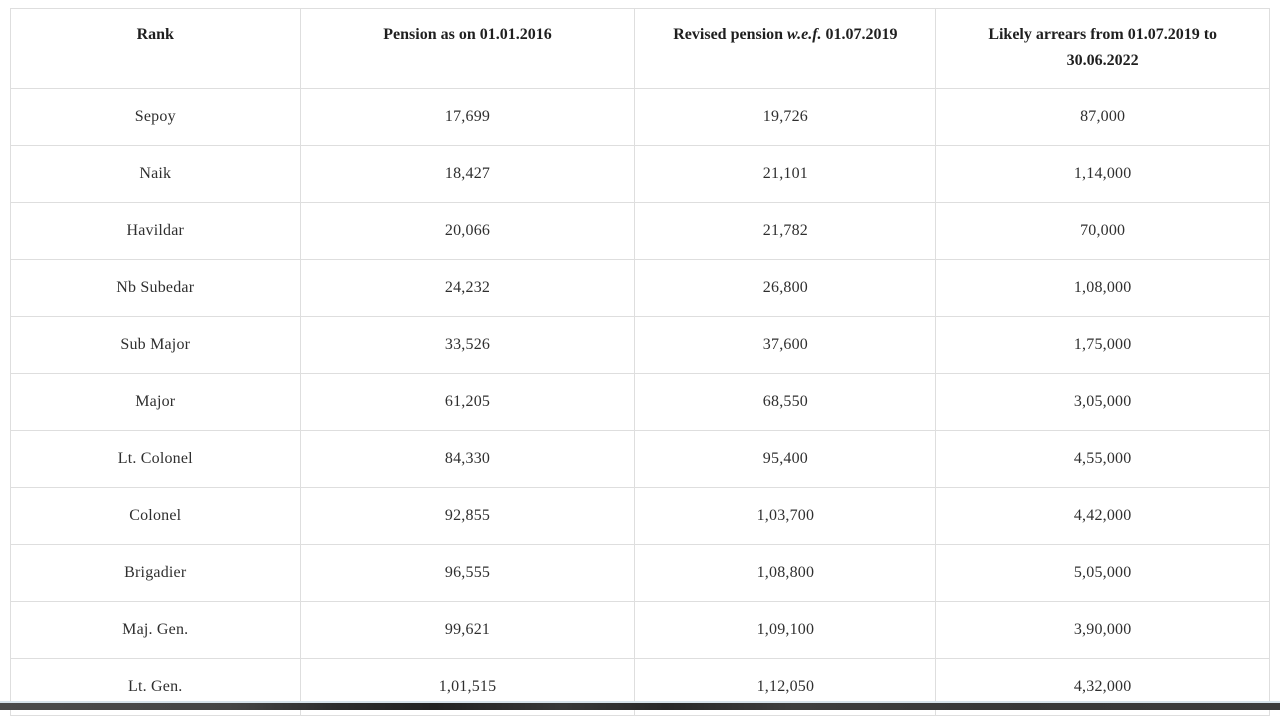 The width and height of the screenshot is (1280, 716). Describe the element at coordinates (467, 174) in the screenshot. I see `cell-pension-2016: 18,427` at that location.